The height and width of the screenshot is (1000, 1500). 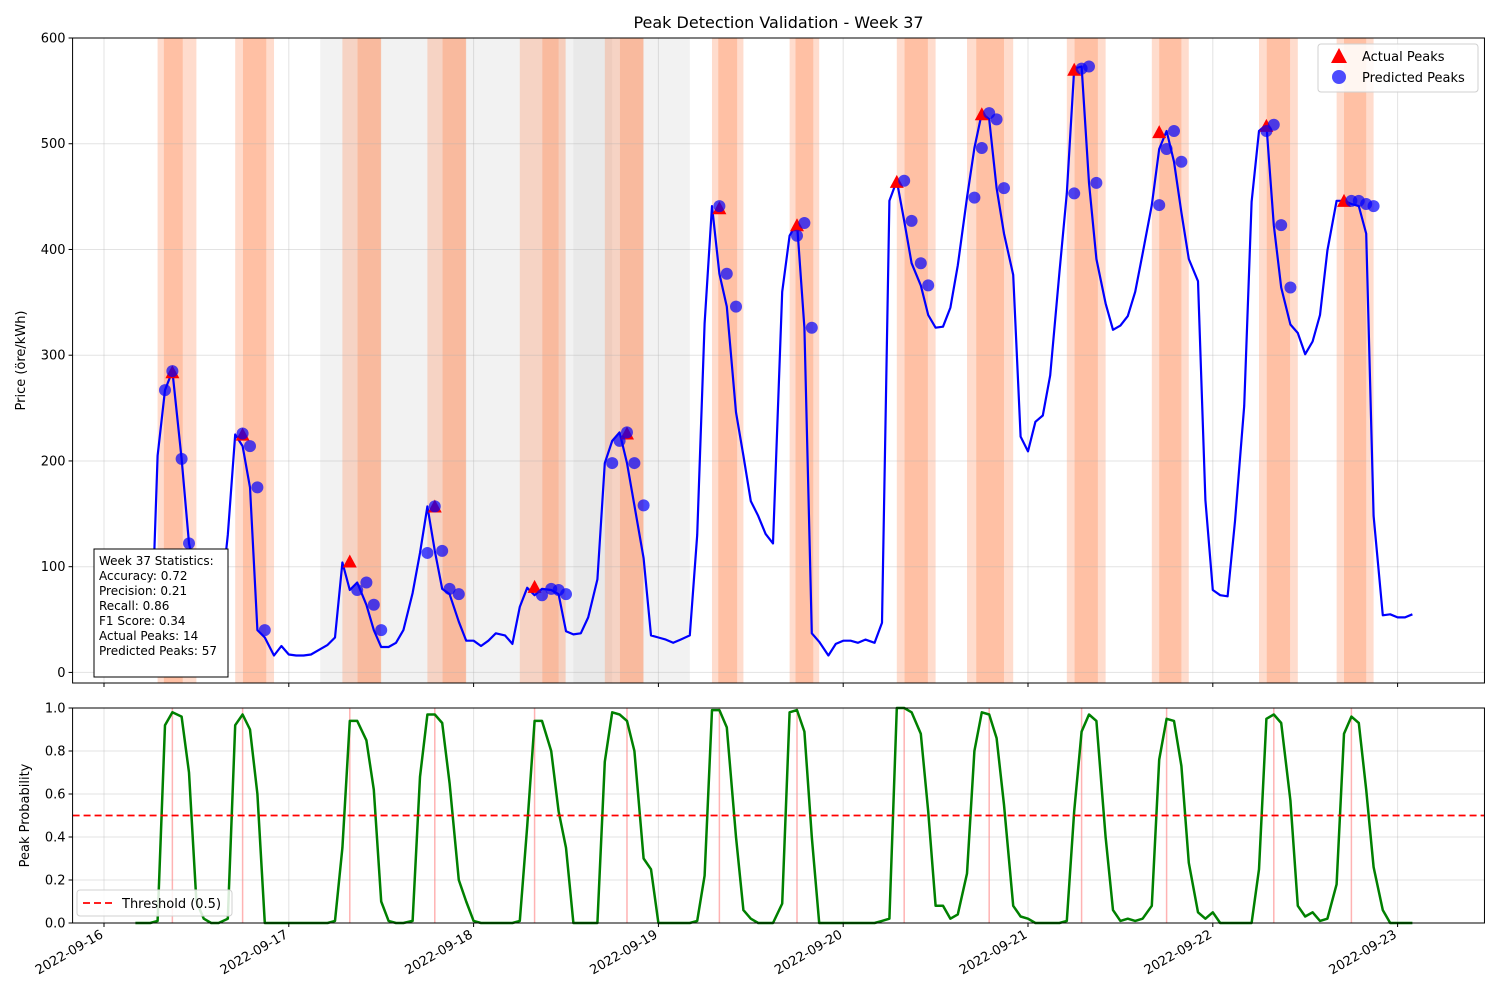 I want to click on date-xtick-label: 2022-09-19, so click(x=623, y=952).